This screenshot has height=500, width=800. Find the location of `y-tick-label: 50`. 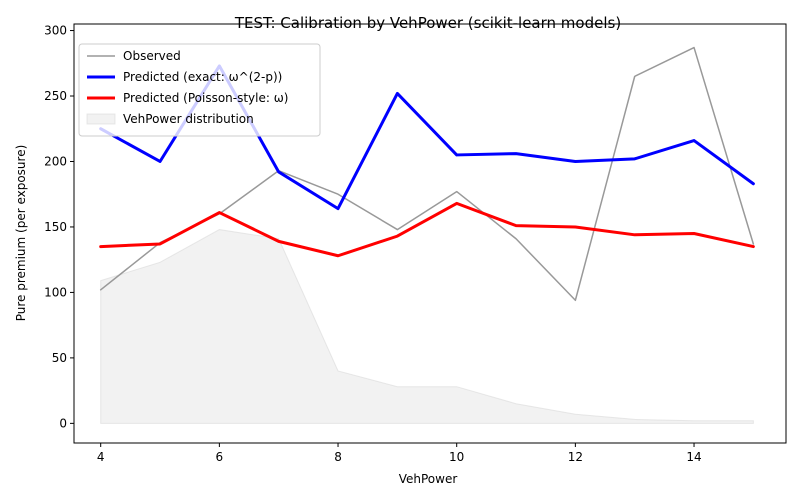

y-tick-label: 50 is located at coordinates (59, 358).